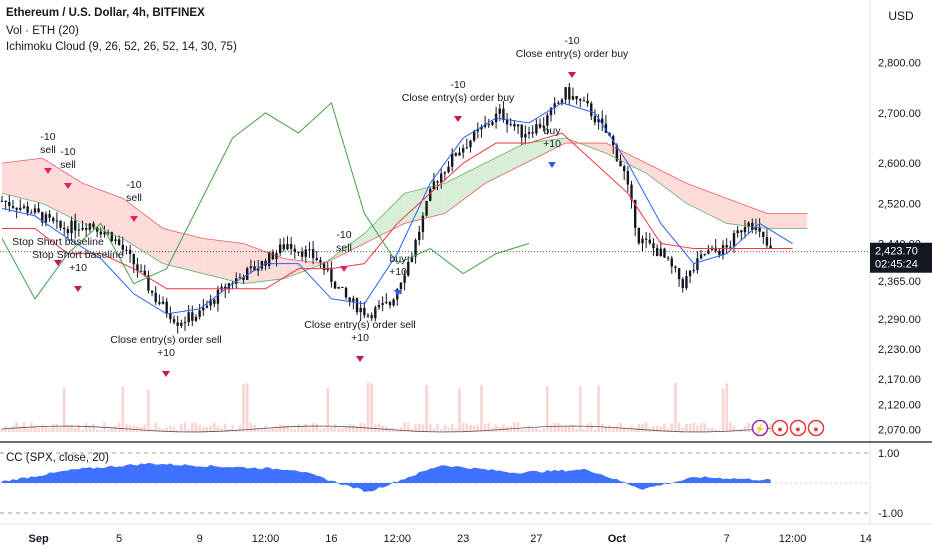 The height and width of the screenshot is (550, 932). Describe the element at coordinates (386, 477) in the screenshot. I see `cc-area` at that location.